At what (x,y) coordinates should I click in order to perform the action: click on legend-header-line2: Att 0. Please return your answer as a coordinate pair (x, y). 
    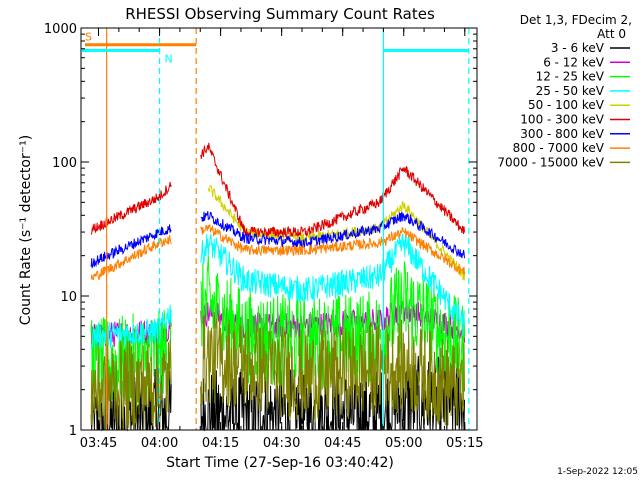
    Looking at the image, I should click on (611, 34).